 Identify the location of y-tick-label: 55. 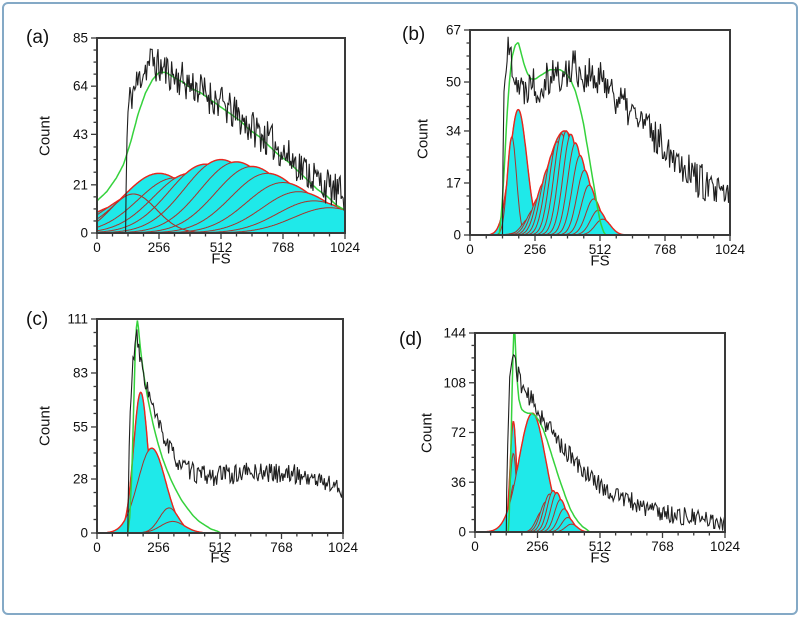
(80, 426).